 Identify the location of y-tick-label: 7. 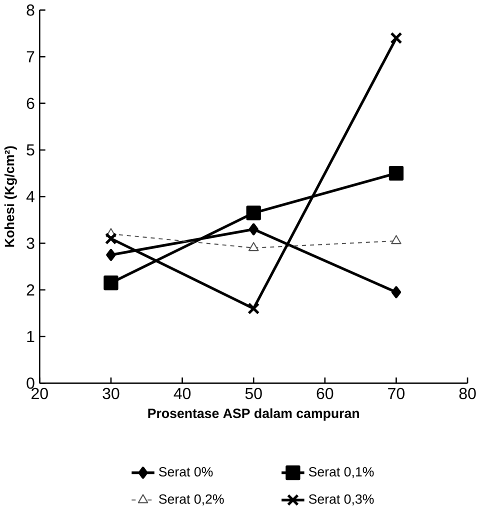
(30, 56).